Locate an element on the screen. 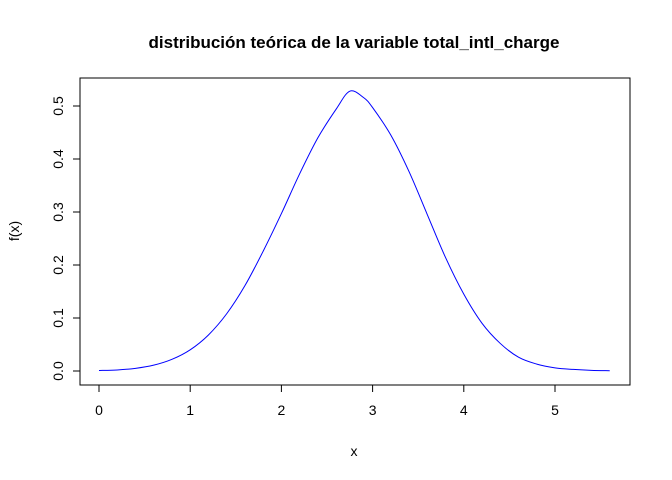 This screenshot has width=672, height=480. y-tick-label: 0.1 is located at coordinates (58, 318).